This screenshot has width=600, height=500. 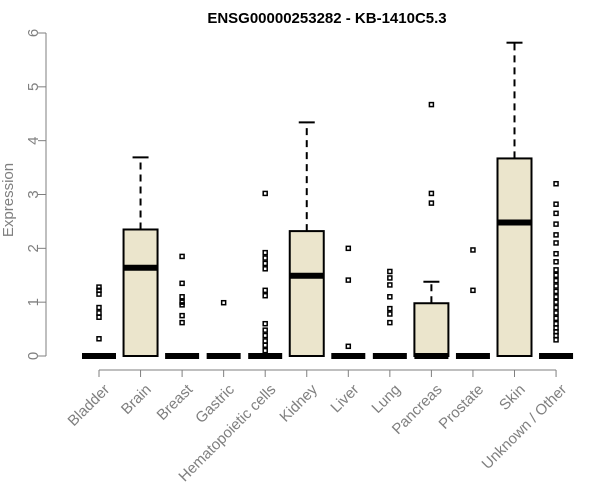 I want to click on x-tick-label: Kidney, so click(x=298, y=403).